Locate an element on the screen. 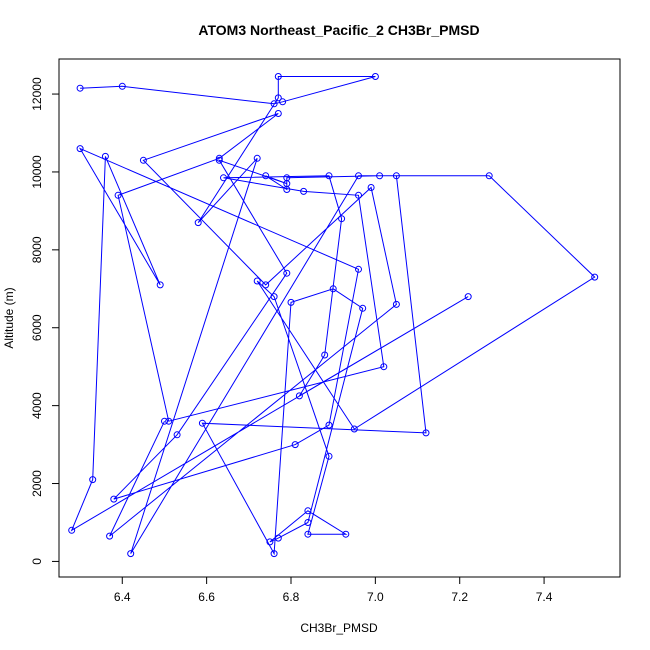  y-tick-label: 10000 is located at coordinates (37, 172).